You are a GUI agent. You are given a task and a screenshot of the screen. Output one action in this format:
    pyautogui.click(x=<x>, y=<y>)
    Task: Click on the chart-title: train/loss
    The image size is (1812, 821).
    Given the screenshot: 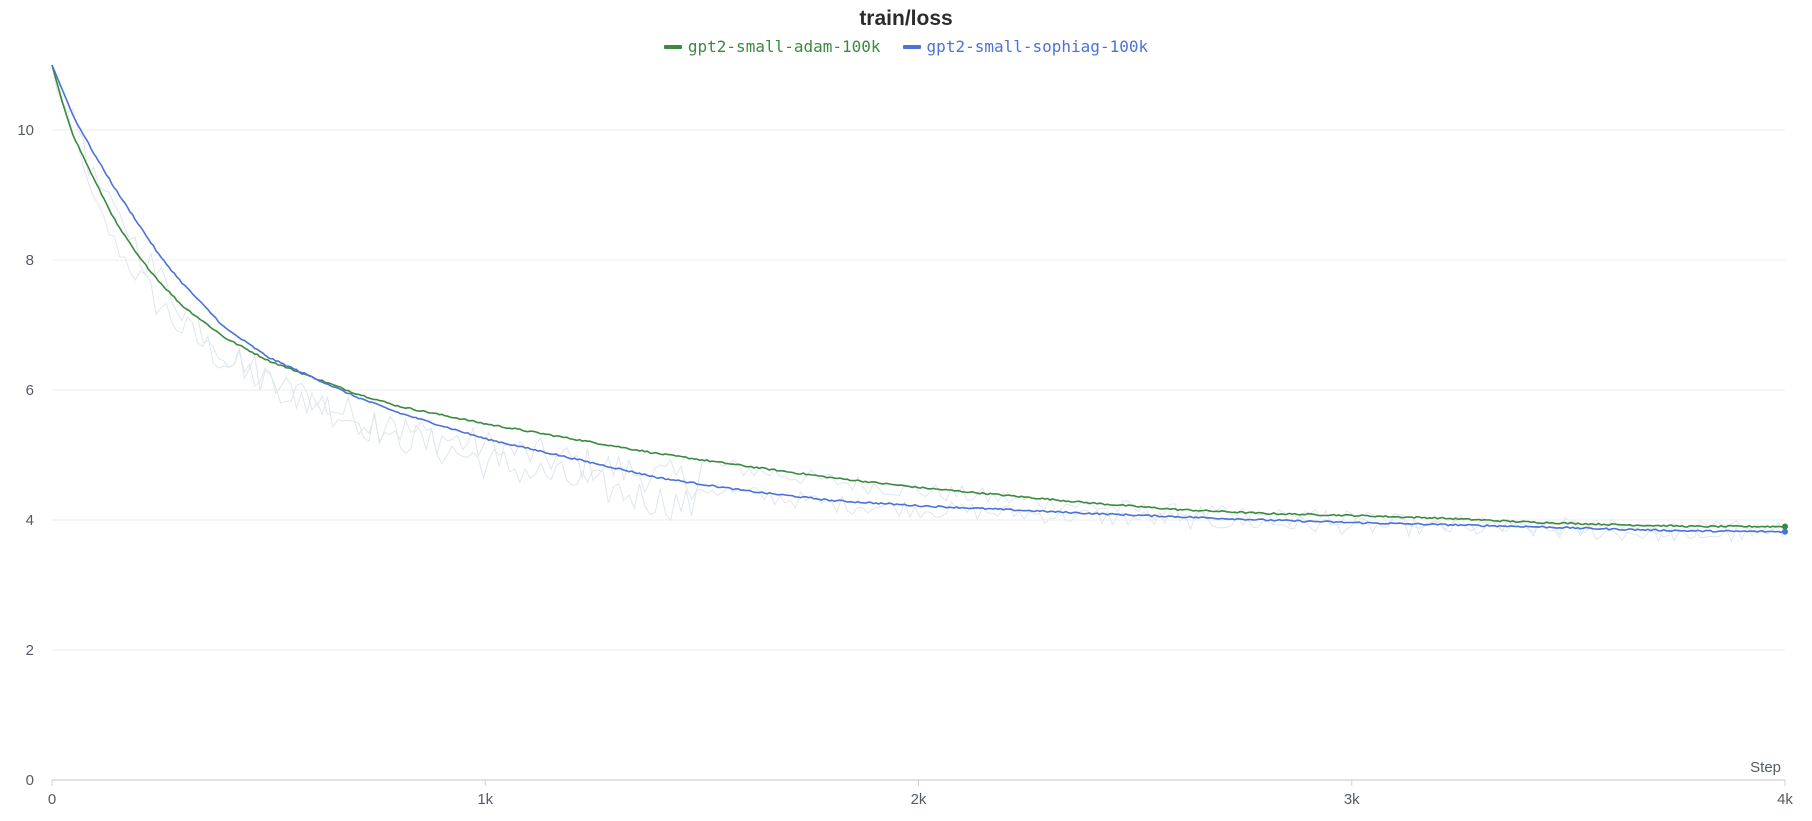 What is the action you would take?
    pyautogui.click(x=906, y=18)
    